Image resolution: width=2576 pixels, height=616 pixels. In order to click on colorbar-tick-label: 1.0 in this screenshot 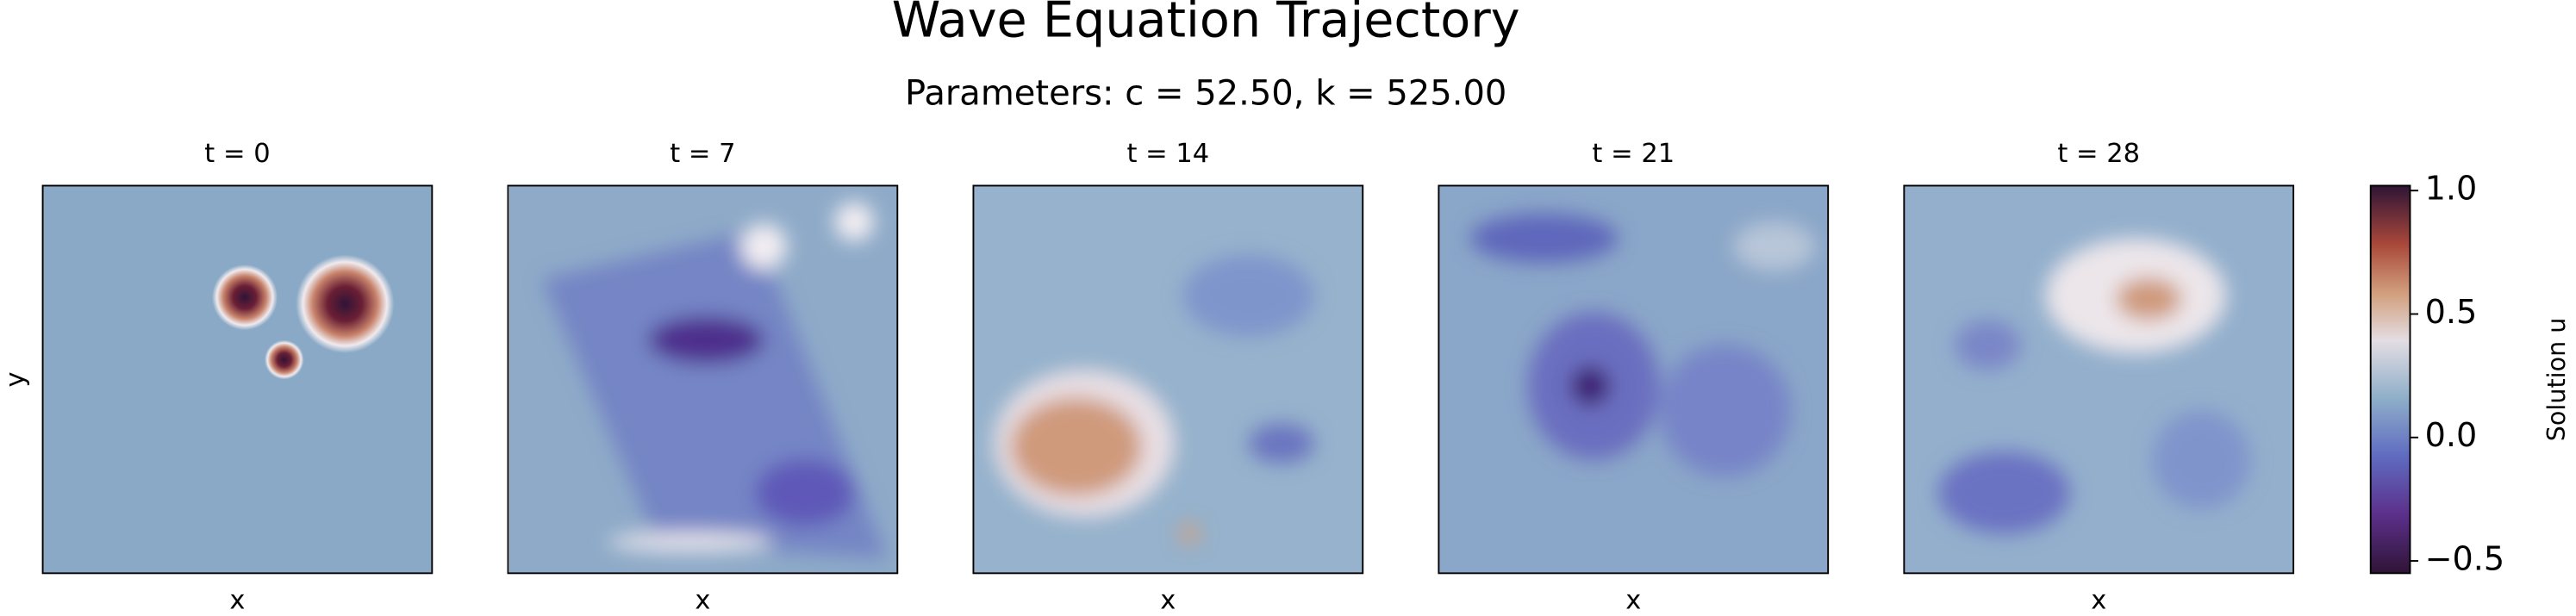, I will do `click(2451, 189)`.